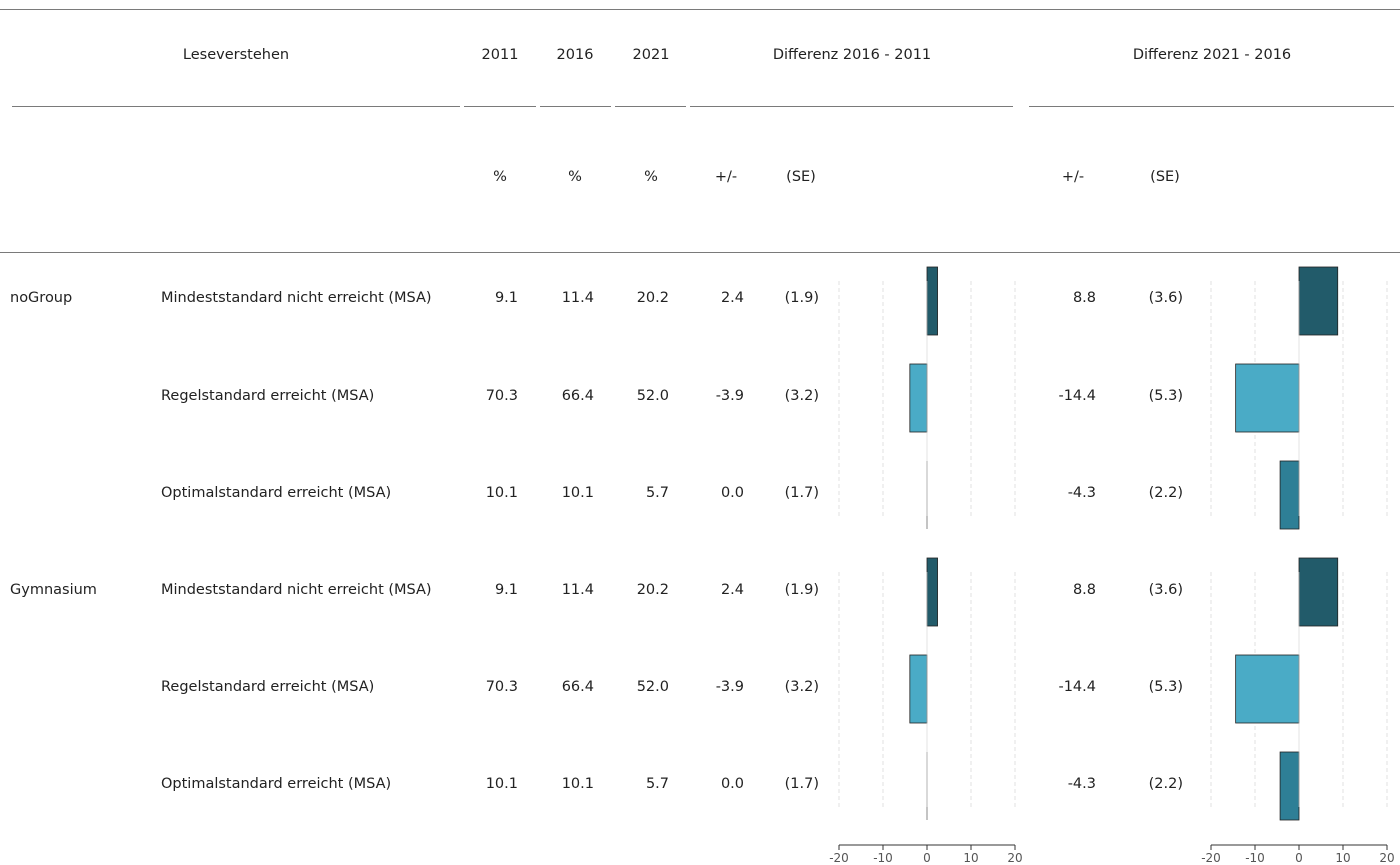 This screenshot has width=1400, height=865. What do you see at coordinates (700, 9) in the screenshot?
I see `top-rule` at bounding box center [700, 9].